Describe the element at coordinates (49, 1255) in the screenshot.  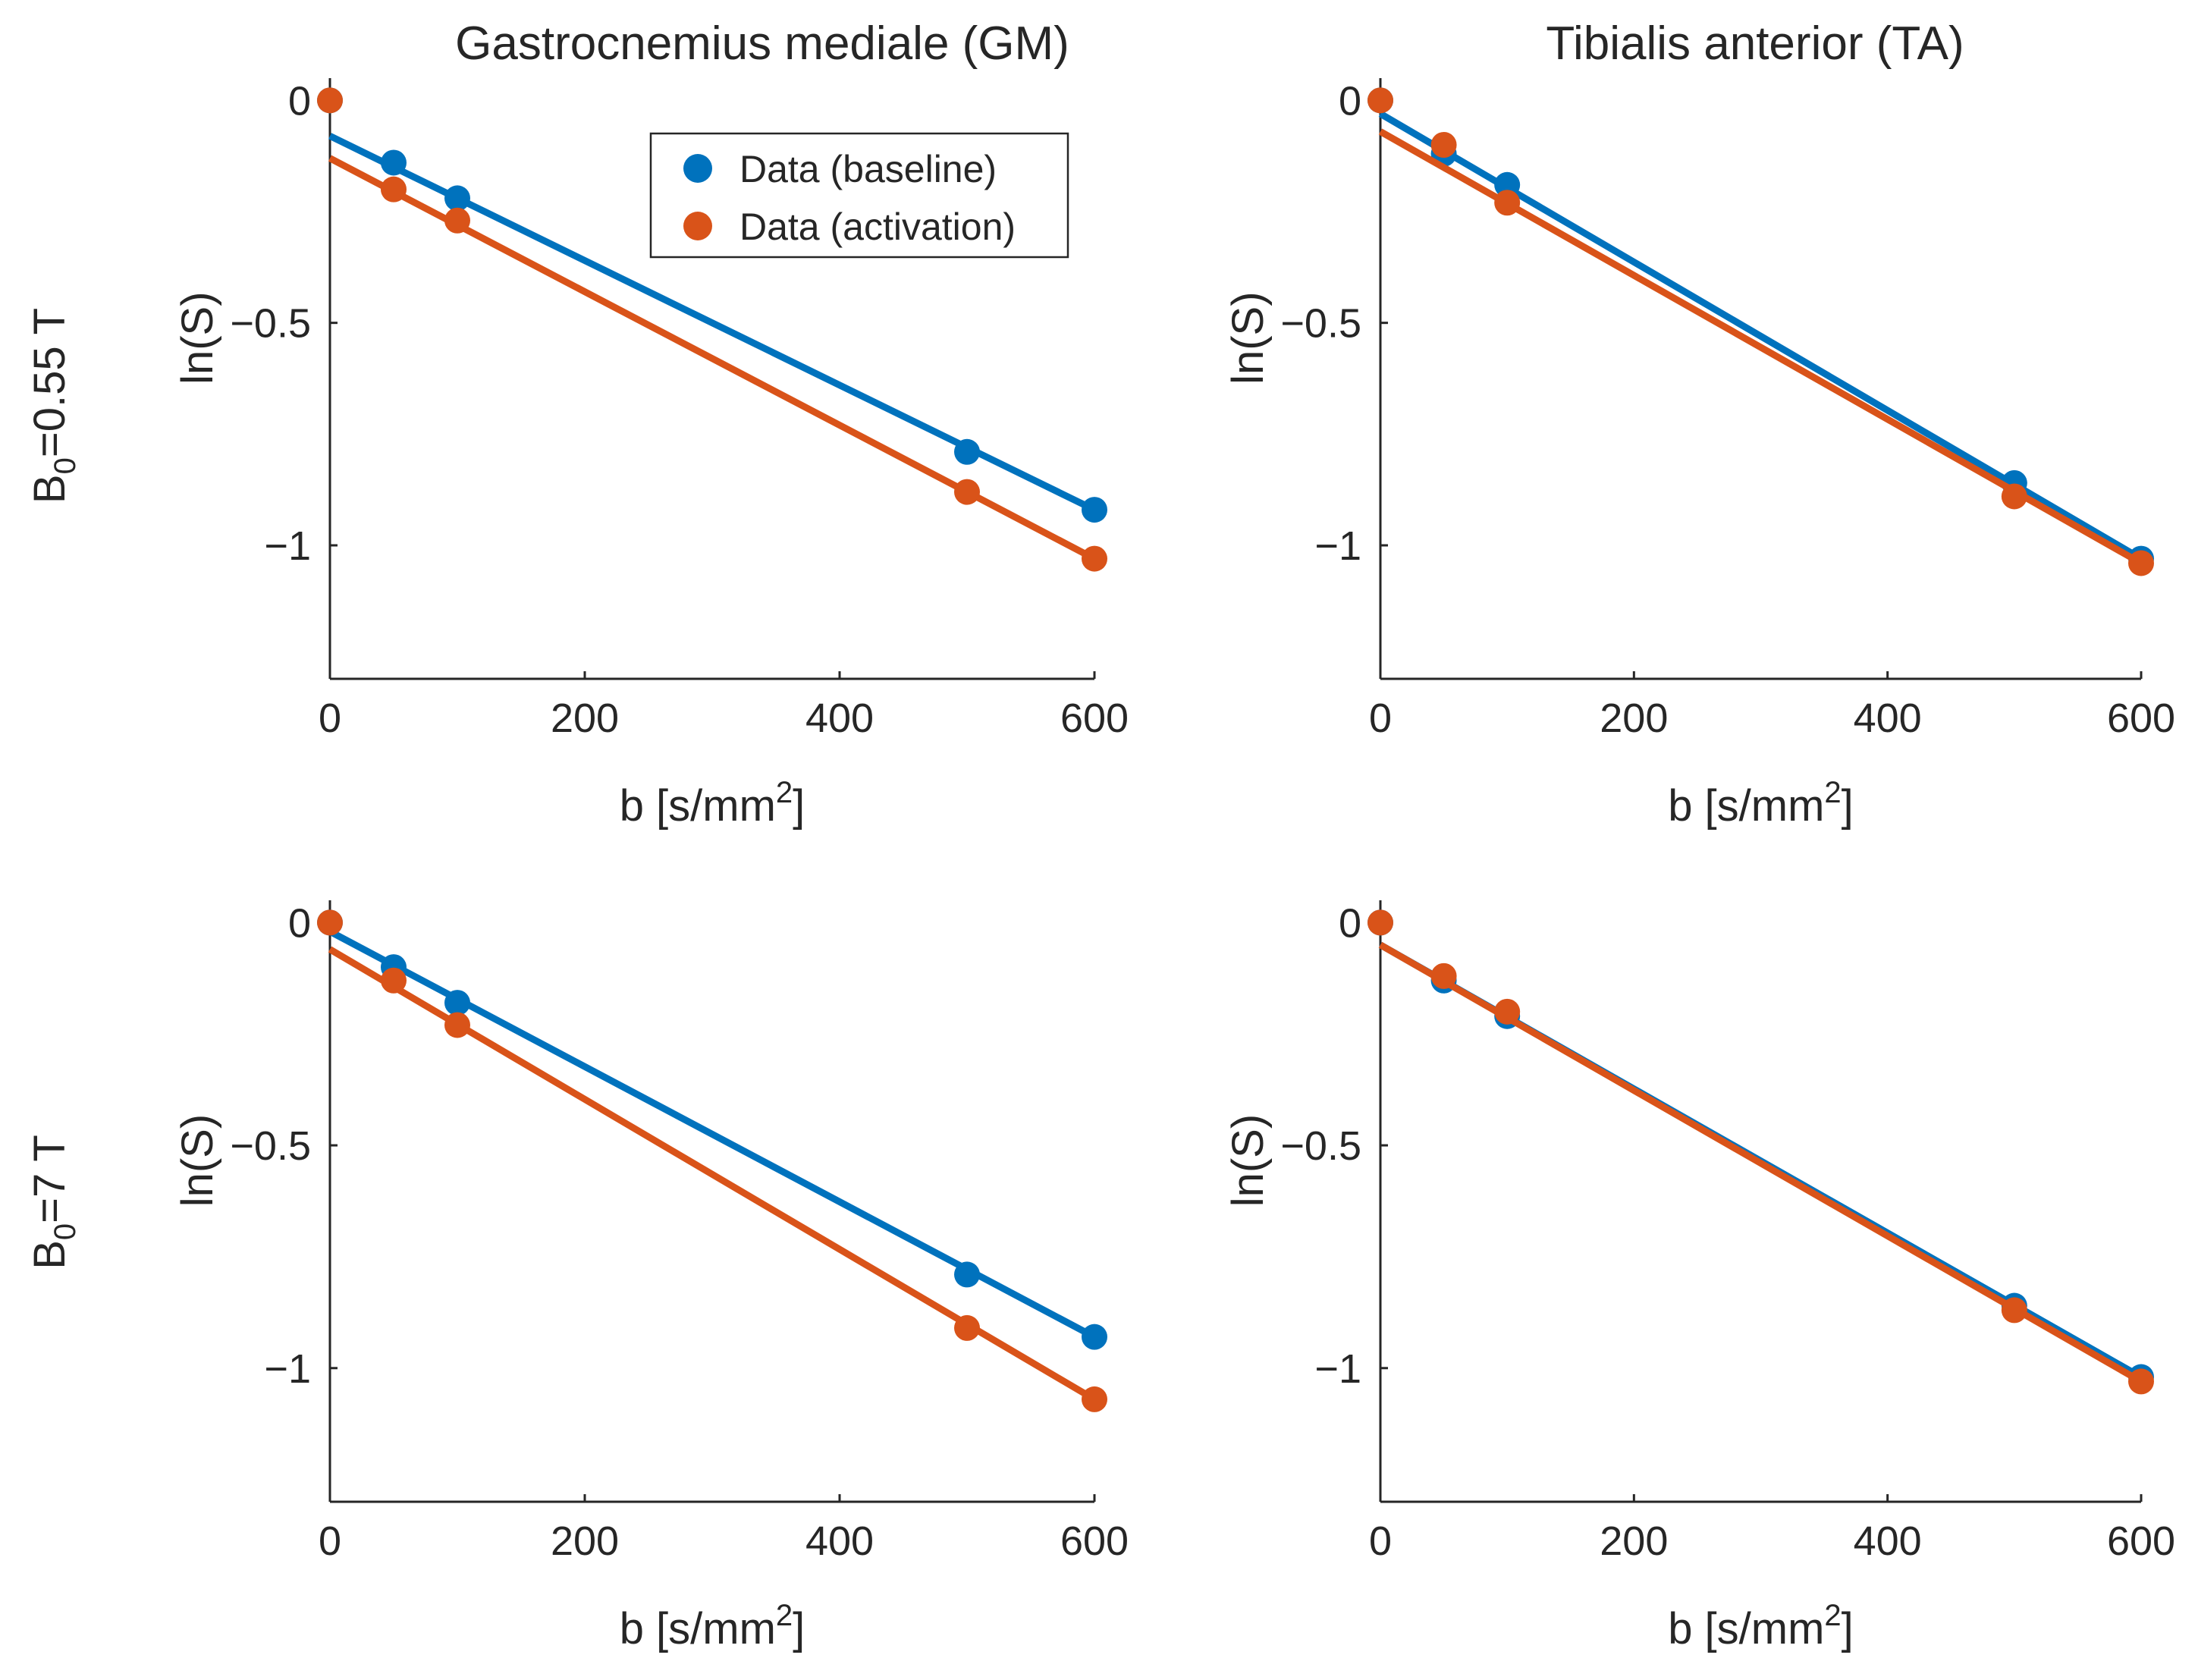
I see `row-label-7t-main: B` at that location.